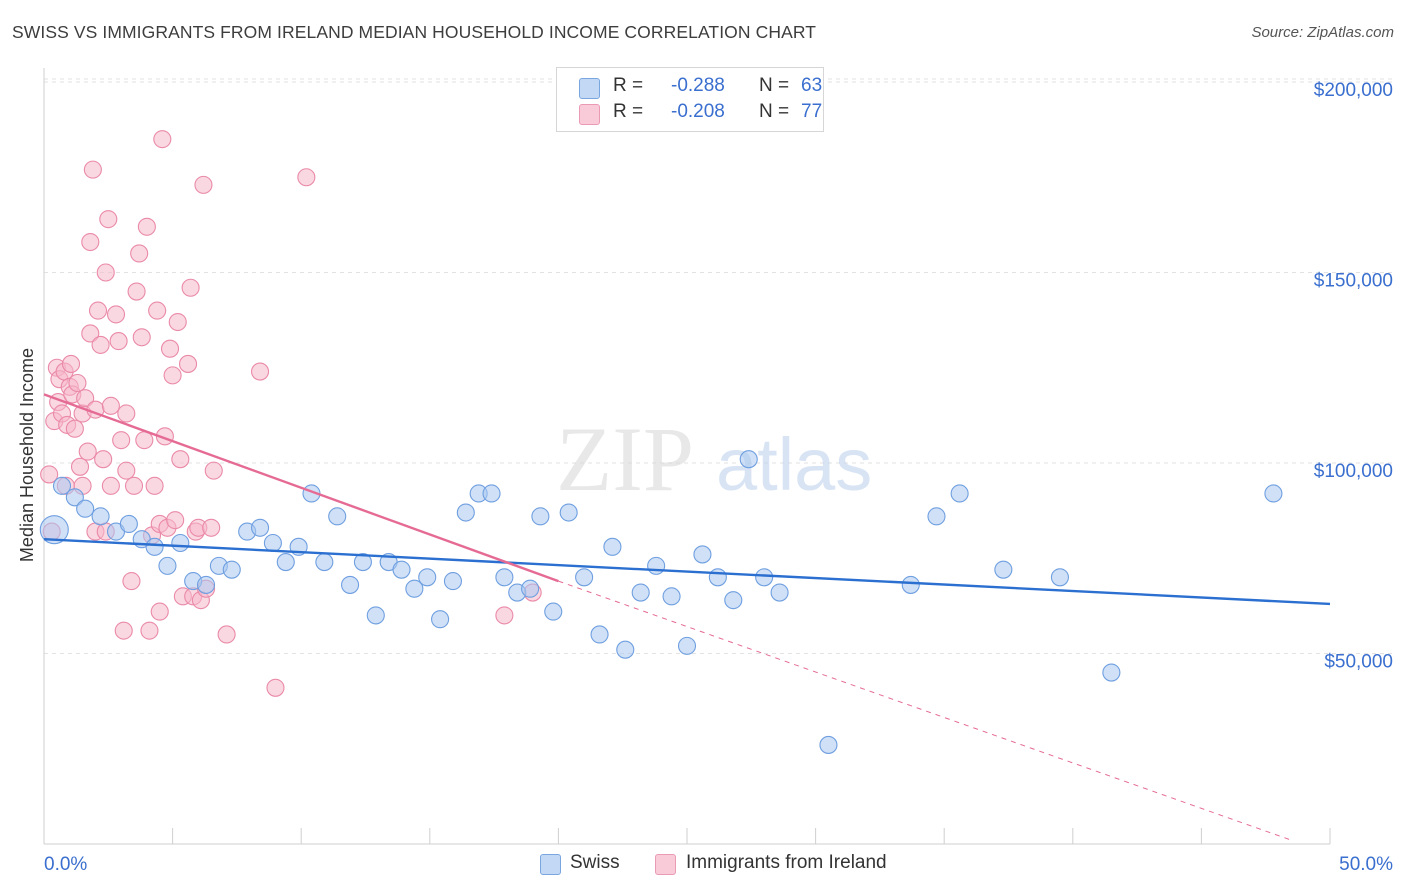 This screenshot has width=1406, height=892. What do you see at coordinates (595, 862) in the screenshot?
I see `legend-label-swiss: Swiss` at bounding box center [595, 862].